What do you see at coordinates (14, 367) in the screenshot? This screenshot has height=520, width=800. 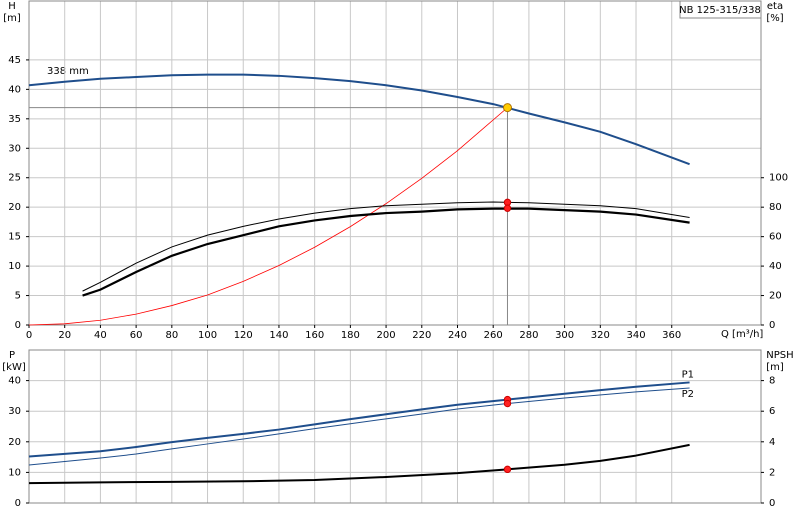 I see `y-unit: [kW]` at bounding box center [14, 367].